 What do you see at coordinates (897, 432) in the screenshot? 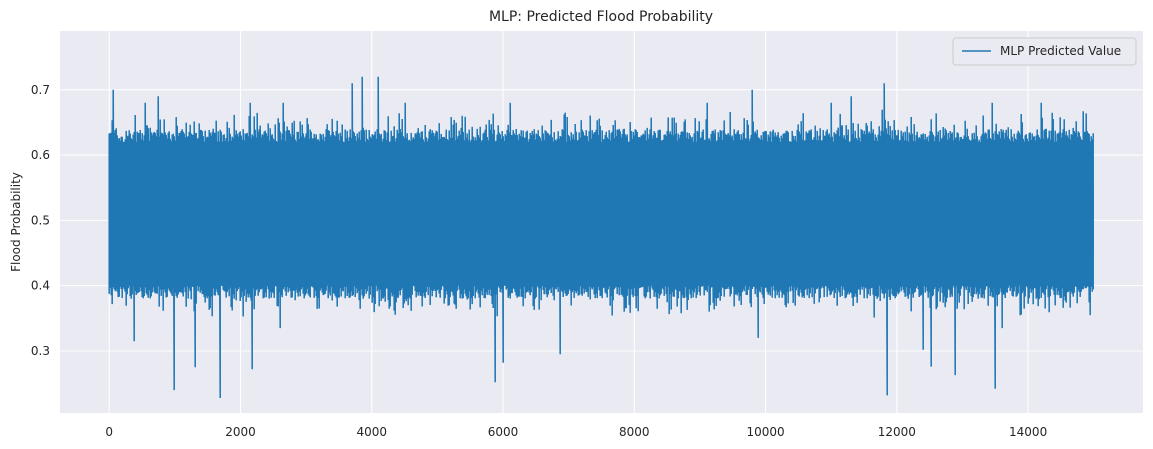
I see `x-tick-label: 12000` at bounding box center [897, 432].